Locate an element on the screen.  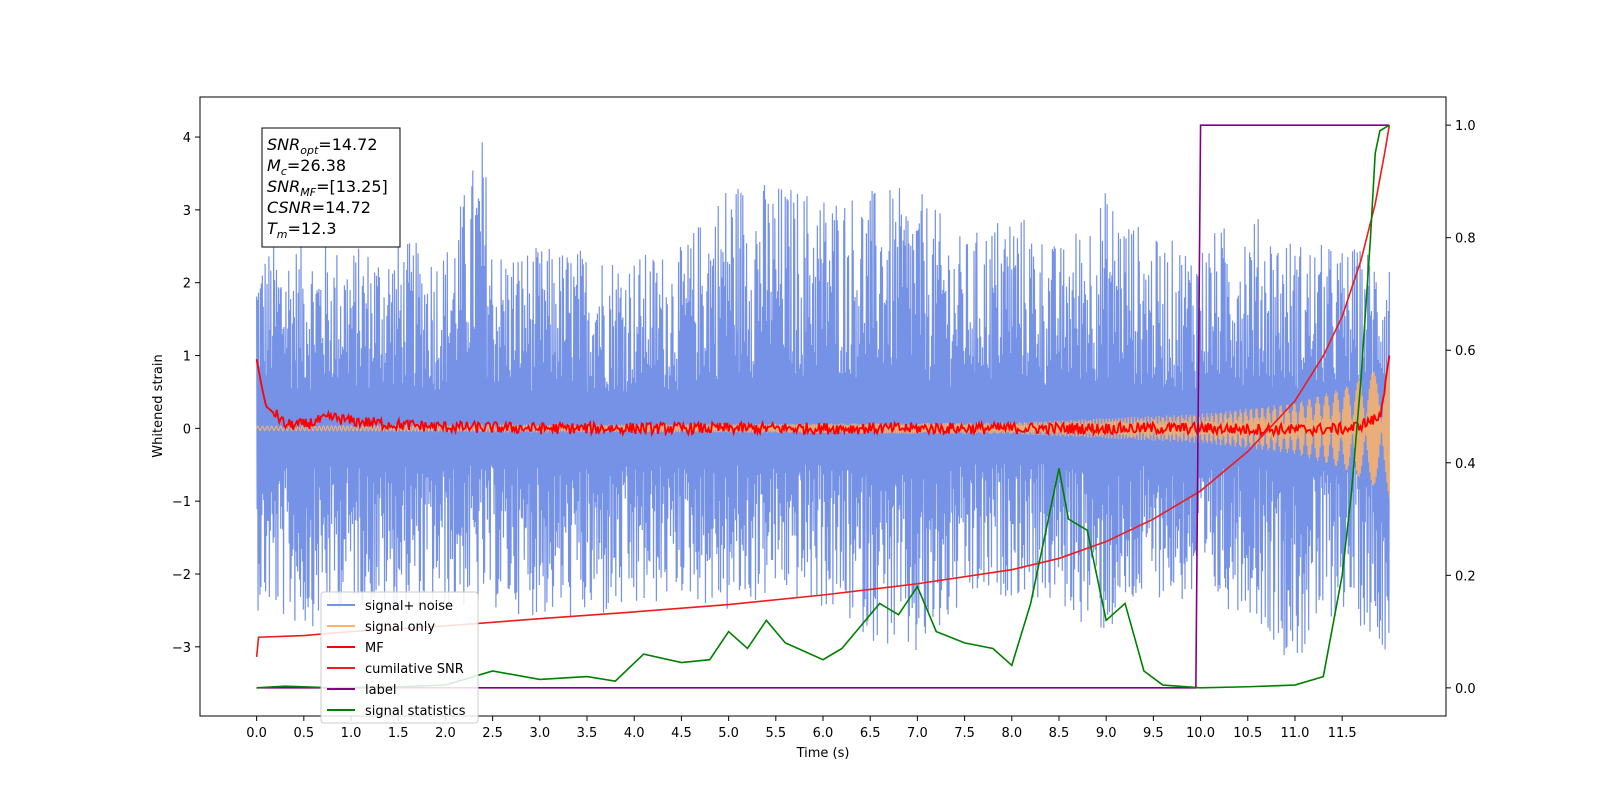
y2-tick-label: 0.8 is located at coordinates (1465, 239).